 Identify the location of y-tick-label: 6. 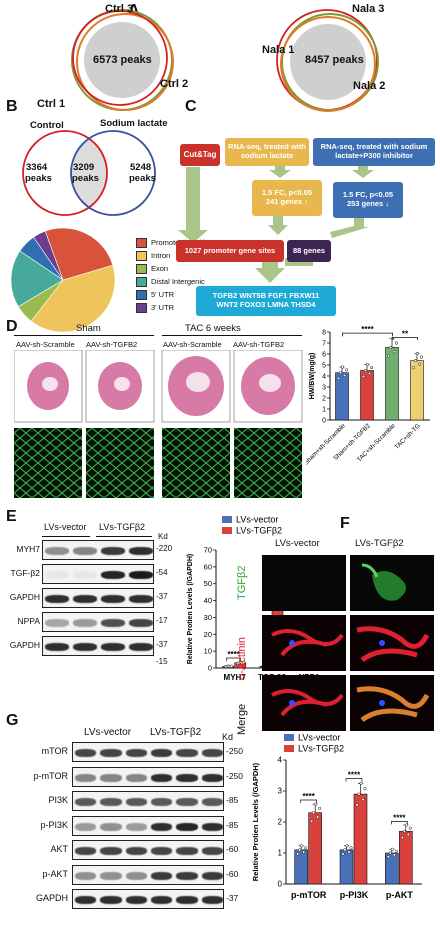
(324, 355).